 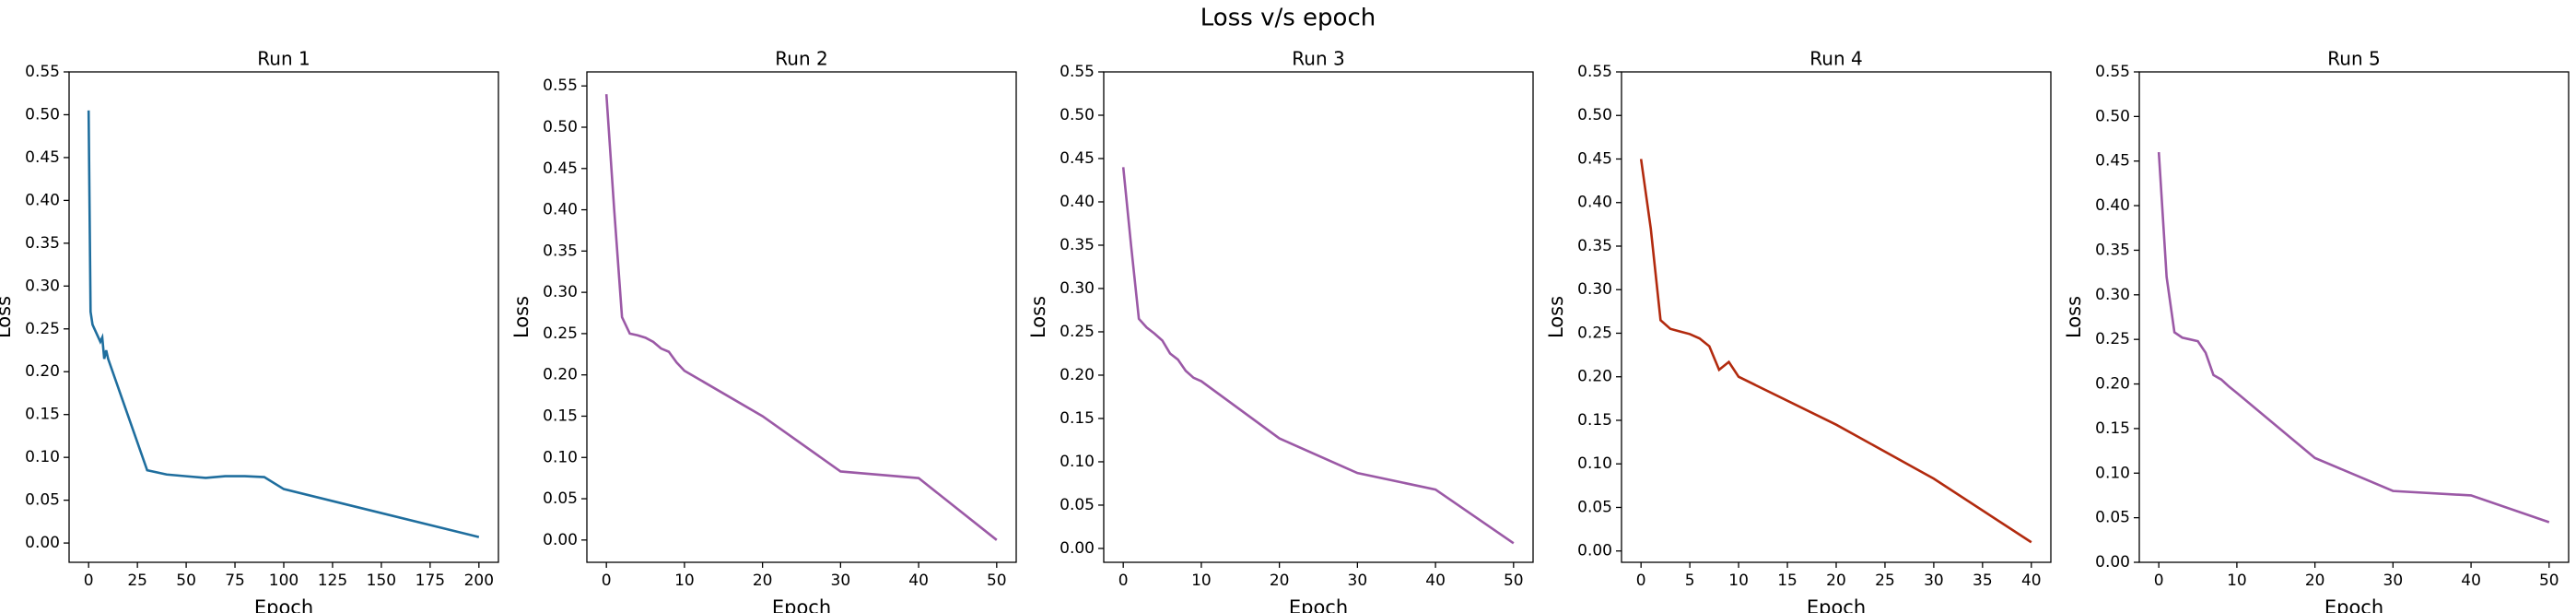 I want to click on x-tick-label: 75, so click(x=235, y=581).